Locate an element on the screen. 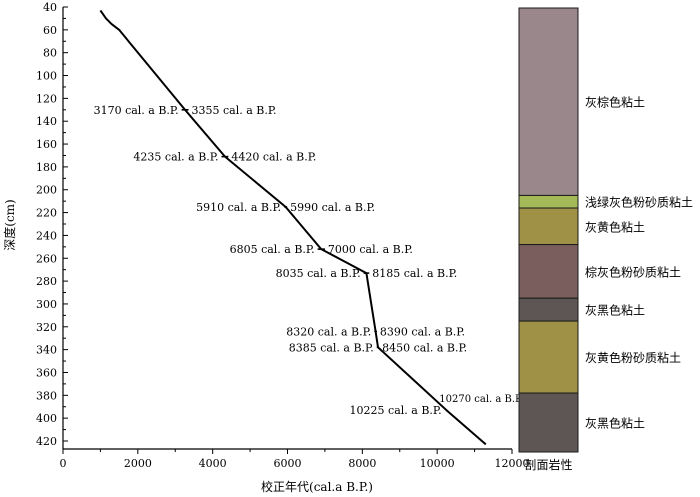 The height and width of the screenshot is (497, 700). sample-label-min: 10225 cal. a B.P. is located at coordinates (396, 410).